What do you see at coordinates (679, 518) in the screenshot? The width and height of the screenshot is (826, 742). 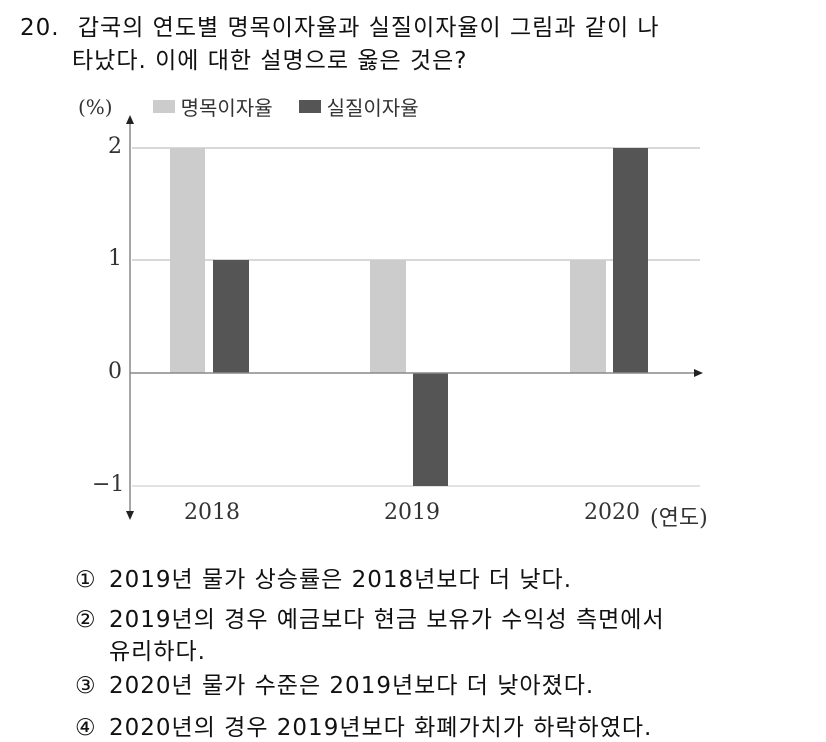 I see `x-unit-label: (연도)` at bounding box center [679, 518].